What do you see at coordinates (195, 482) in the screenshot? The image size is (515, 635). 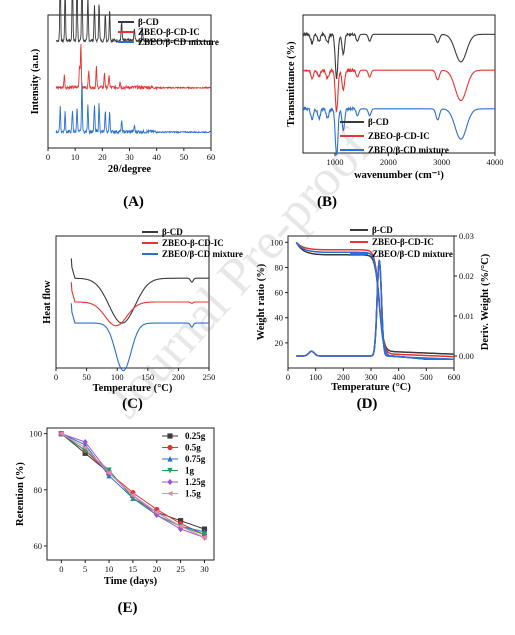 I see `panel-e-legend-label: 1.25g` at bounding box center [195, 482].